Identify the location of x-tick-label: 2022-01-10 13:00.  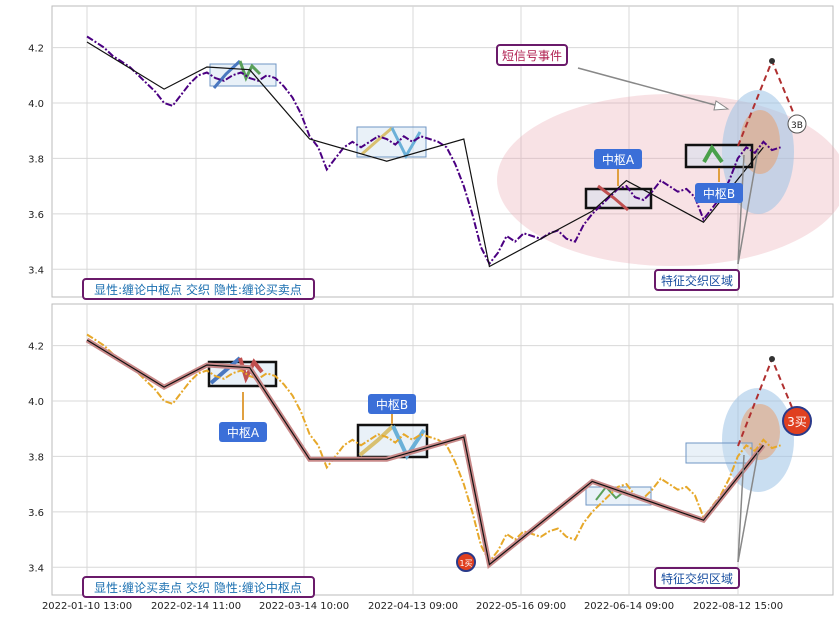
(87, 606).